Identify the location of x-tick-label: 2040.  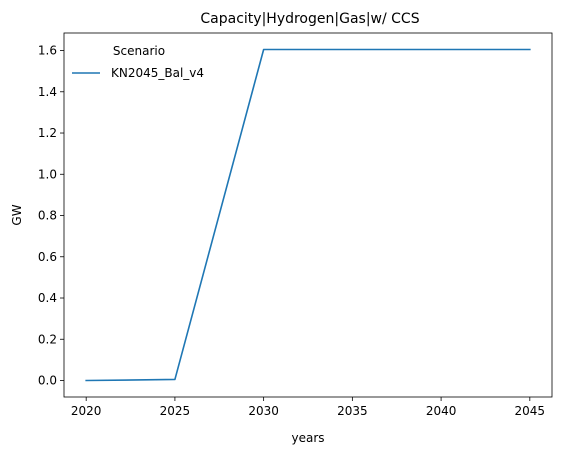
(441, 411).